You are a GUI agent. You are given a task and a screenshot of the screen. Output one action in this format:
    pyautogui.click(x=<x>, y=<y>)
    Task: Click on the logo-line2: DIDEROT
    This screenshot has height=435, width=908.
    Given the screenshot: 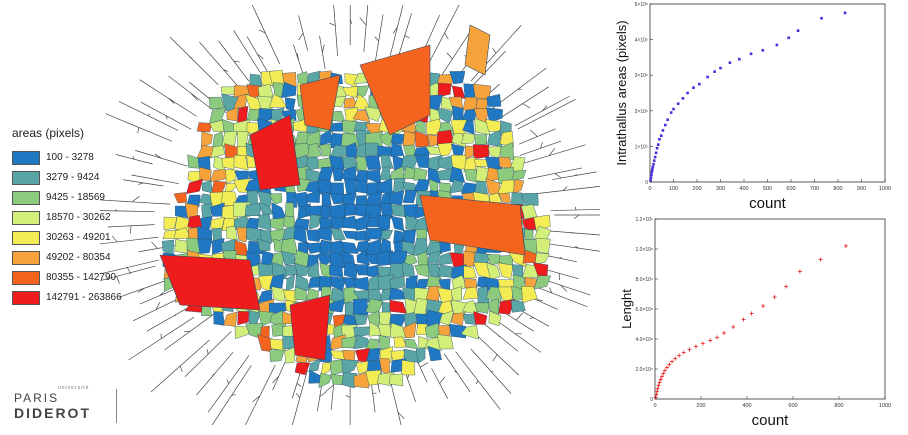 What is the action you would take?
    pyautogui.click(x=52, y=413)
    